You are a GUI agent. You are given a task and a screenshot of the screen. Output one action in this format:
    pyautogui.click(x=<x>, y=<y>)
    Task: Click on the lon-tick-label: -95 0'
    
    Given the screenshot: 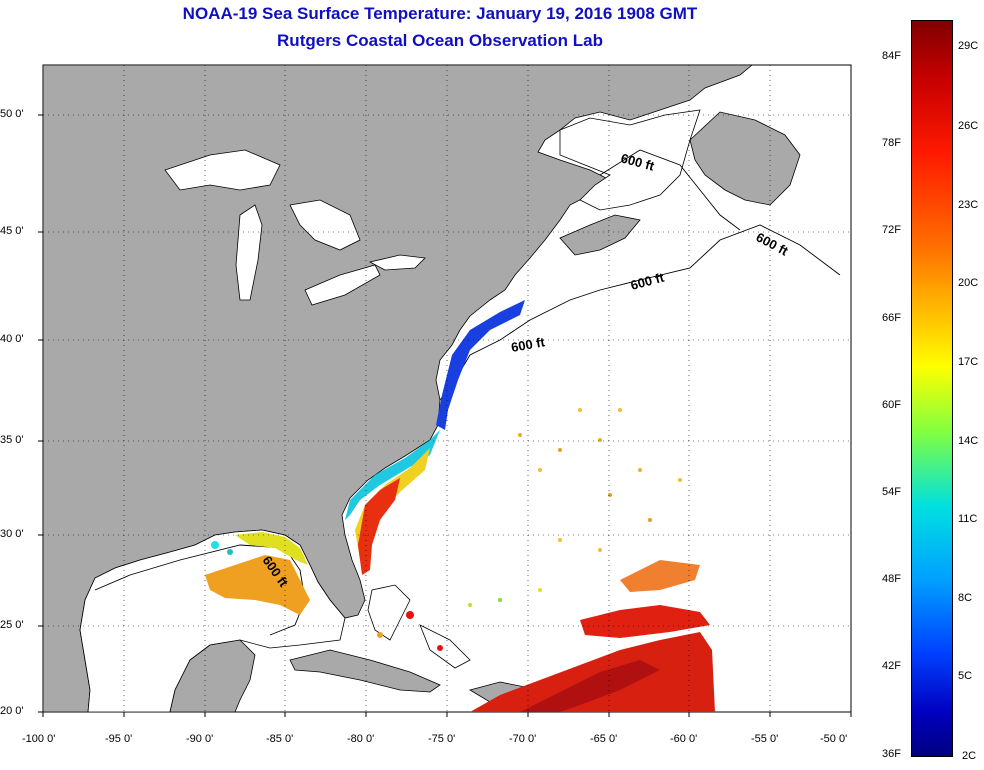 What is the action you would take?
    pyautogui.click(x=119, y=739)
    